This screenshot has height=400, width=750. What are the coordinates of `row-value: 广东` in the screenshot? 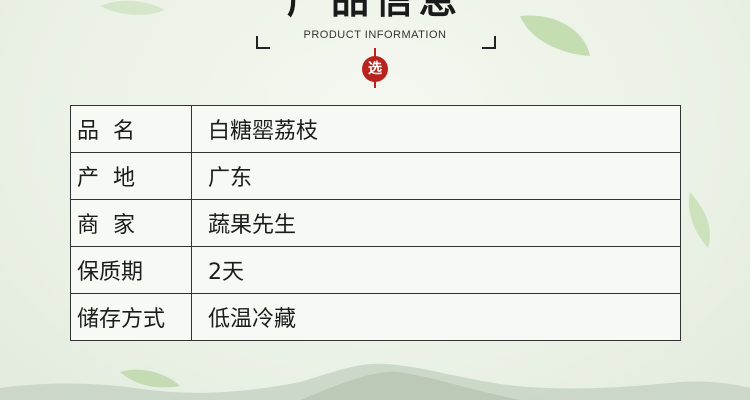 It's located at (436, 176).